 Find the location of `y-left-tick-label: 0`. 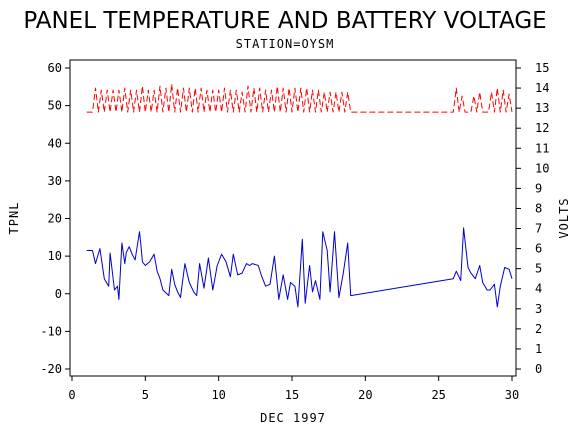

y-left-tick-label: 0 is located at coordinates (58, 294).